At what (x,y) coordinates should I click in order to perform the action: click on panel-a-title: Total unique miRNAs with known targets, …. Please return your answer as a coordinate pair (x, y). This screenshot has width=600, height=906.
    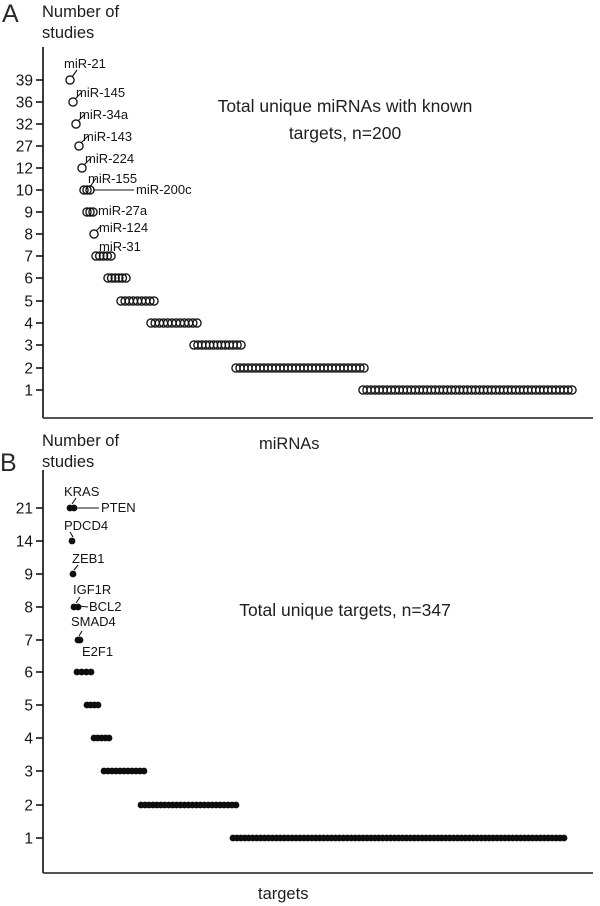
    Looking at the image, I should click on (345, 120).